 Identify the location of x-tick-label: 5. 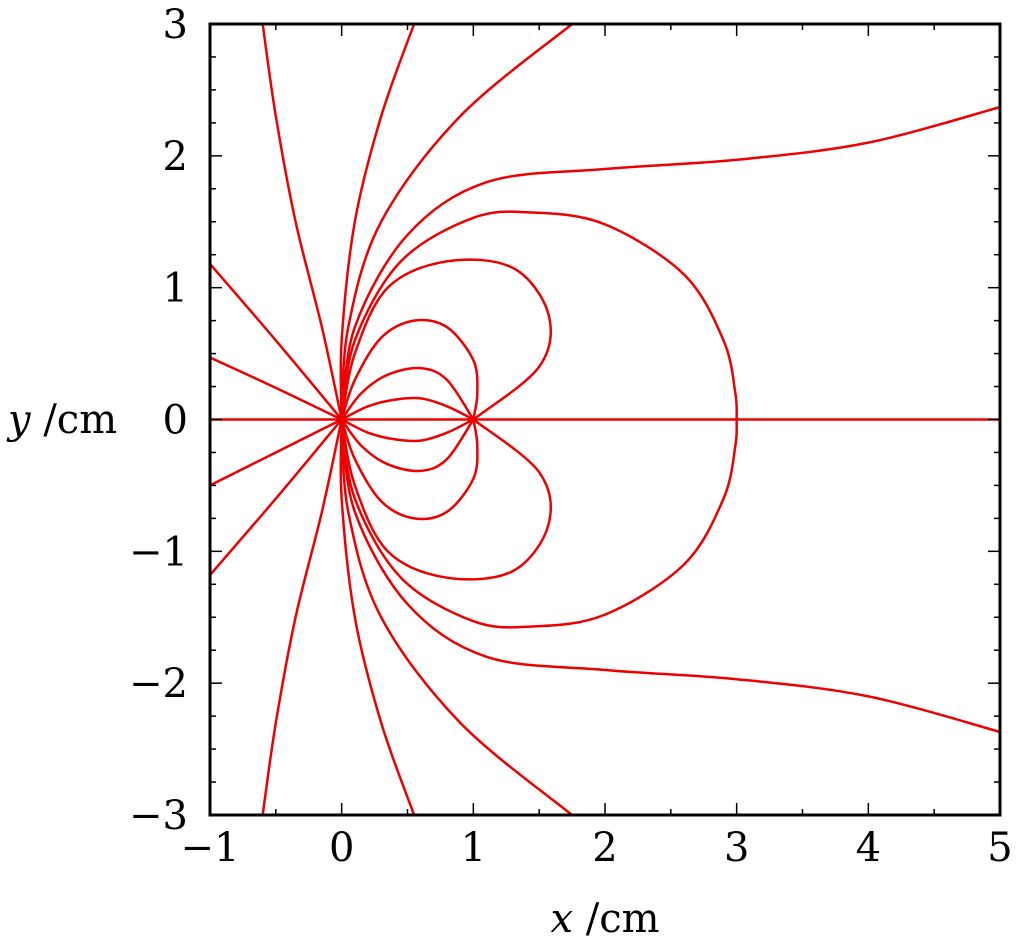
(999, 848).